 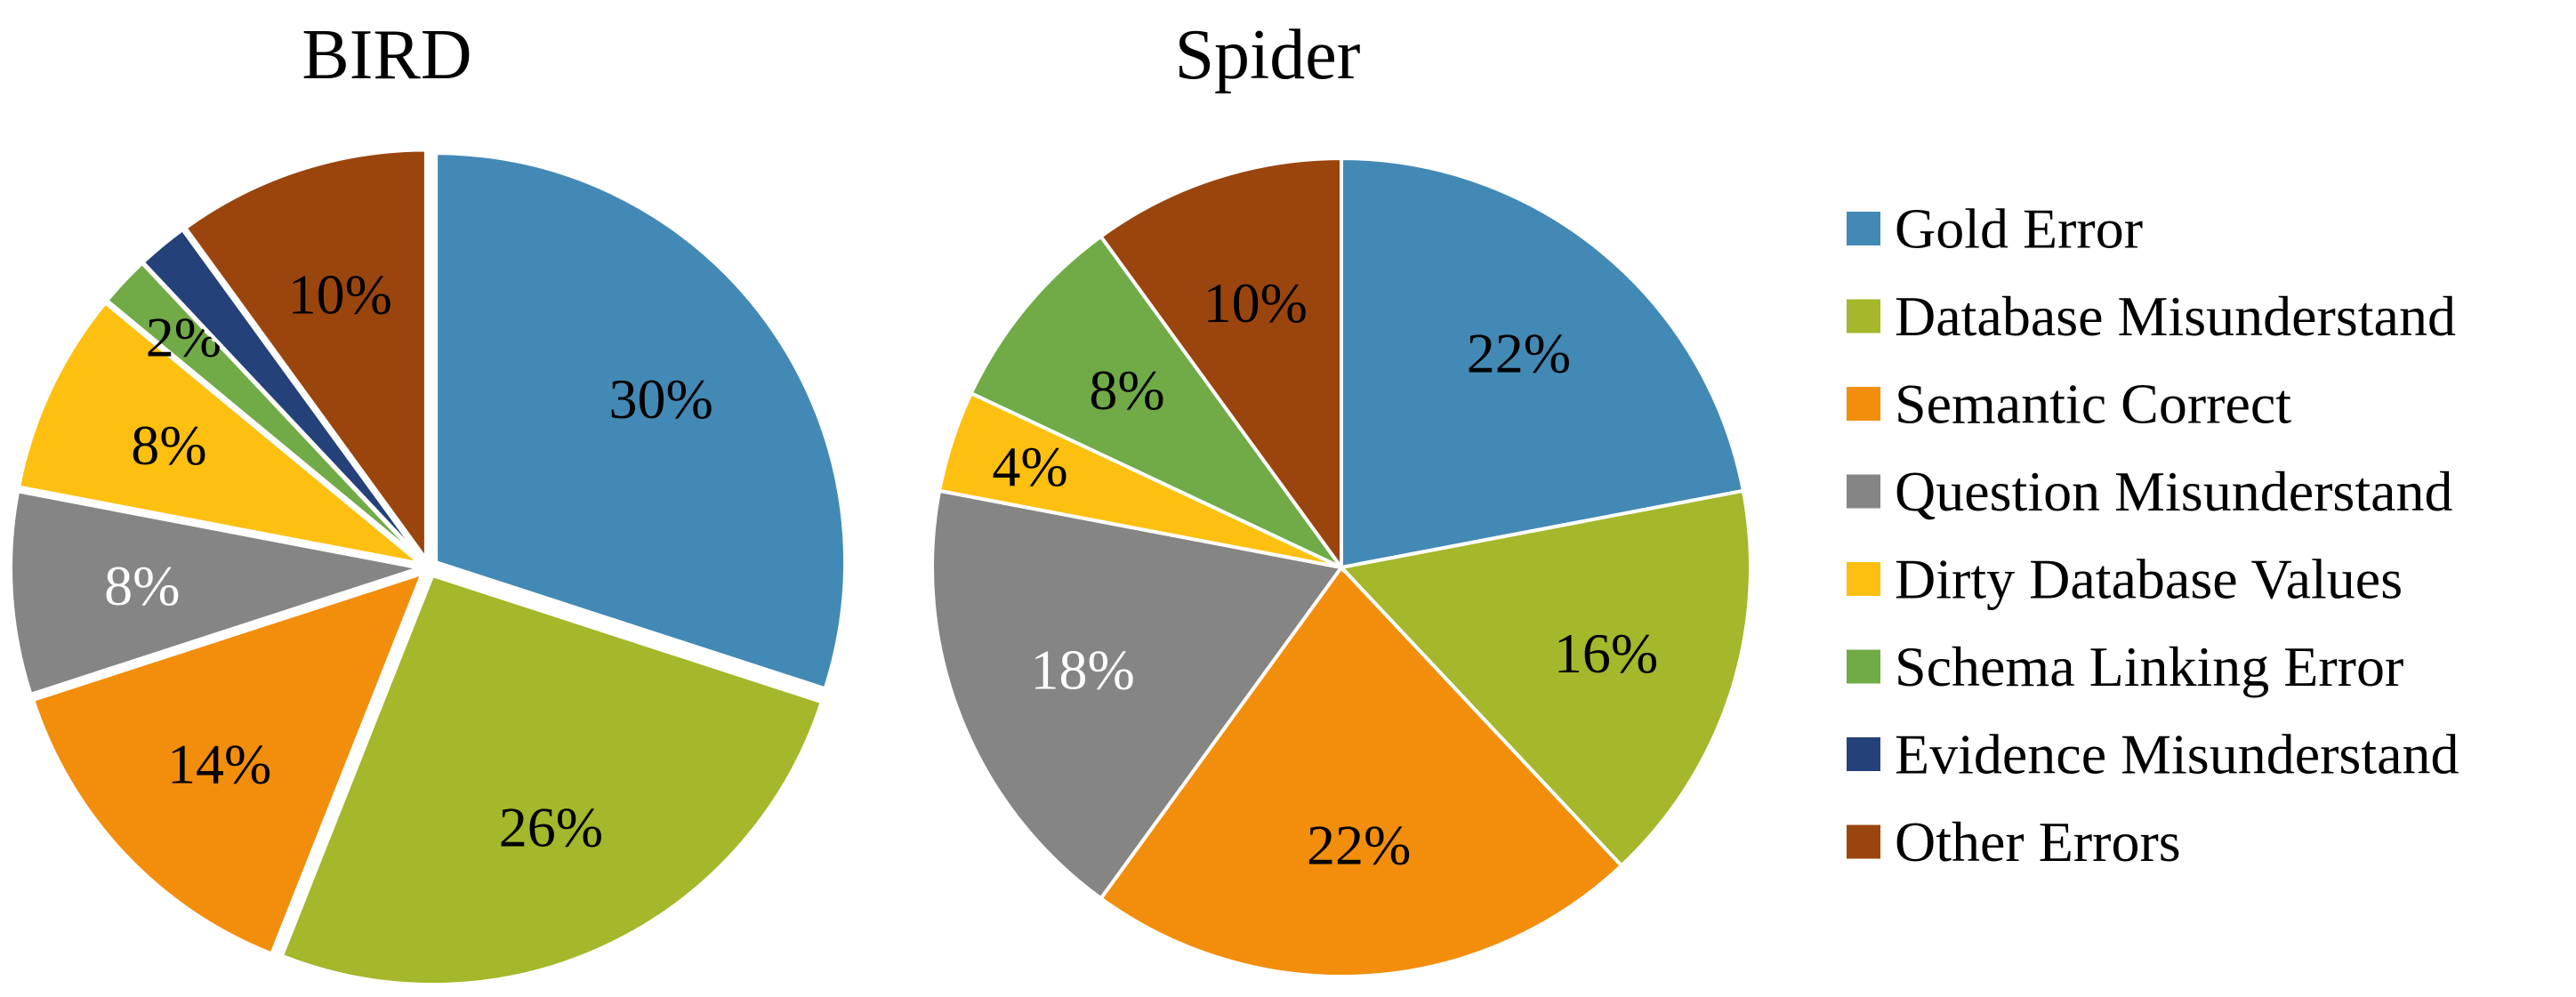 I want to click on legend-label-schema-linking-error: Schema Linking Error, so click(x=2149, y=666).